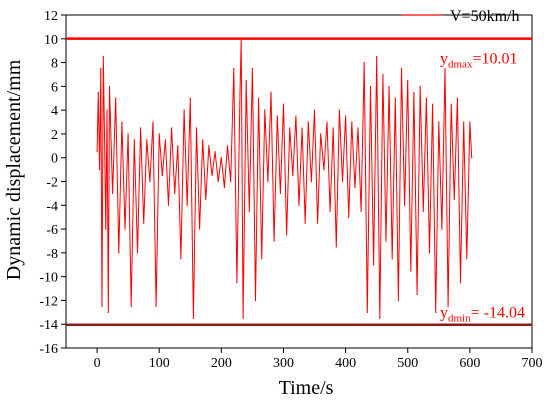  I want to click on y-tick-label: 12, so click(51, 16).